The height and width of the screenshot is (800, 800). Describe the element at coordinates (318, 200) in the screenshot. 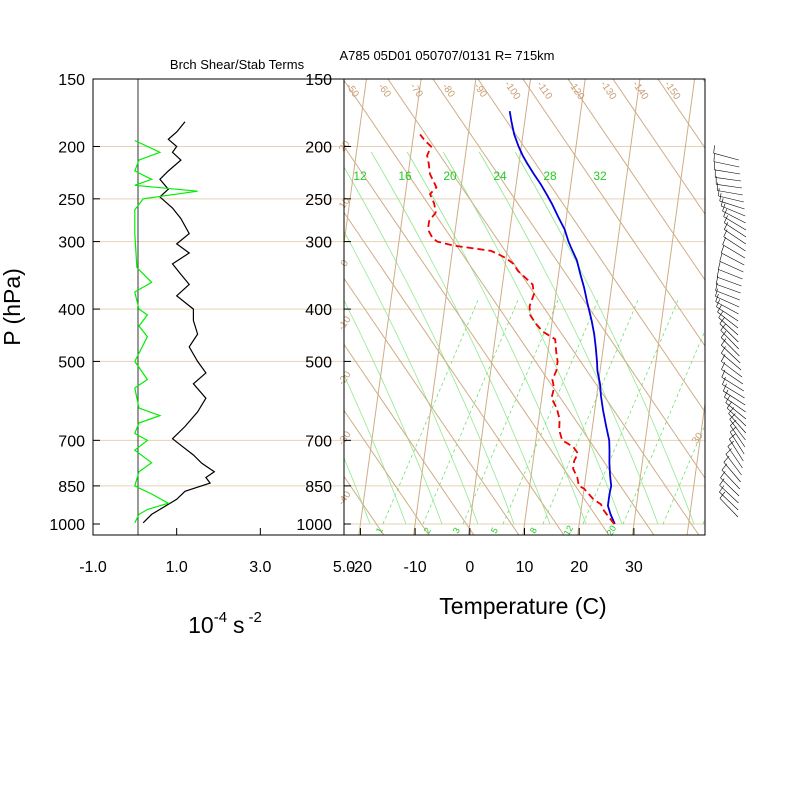

I see `right-y-tick-label: 250` at that location.